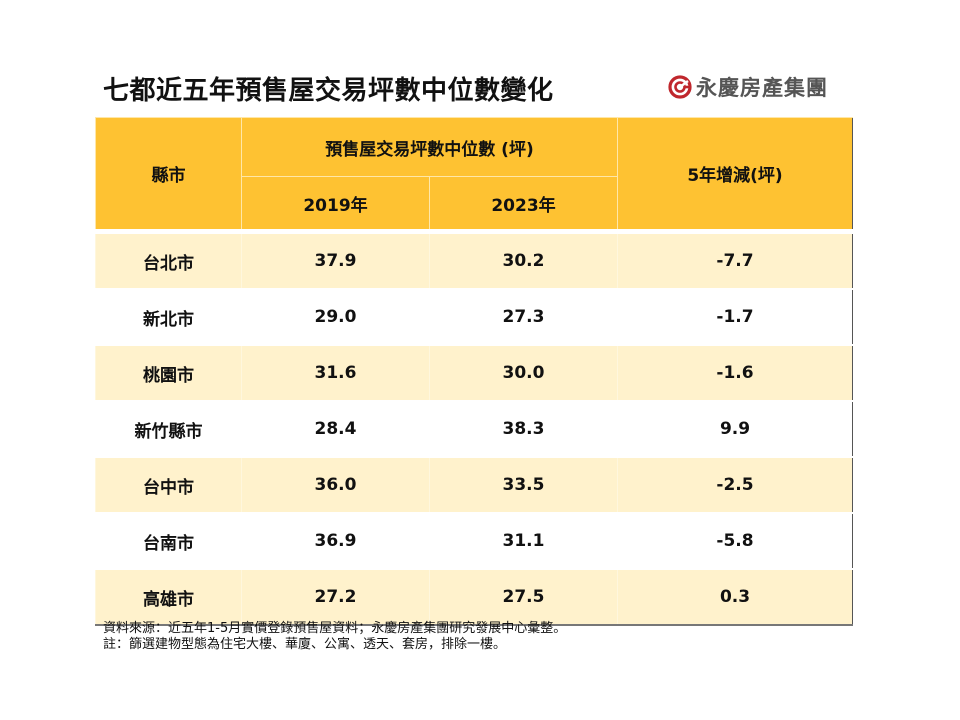 The height and width of the screenshot is (720, 960). I want to click on cell-2019: 31.6, so click(335, 372).